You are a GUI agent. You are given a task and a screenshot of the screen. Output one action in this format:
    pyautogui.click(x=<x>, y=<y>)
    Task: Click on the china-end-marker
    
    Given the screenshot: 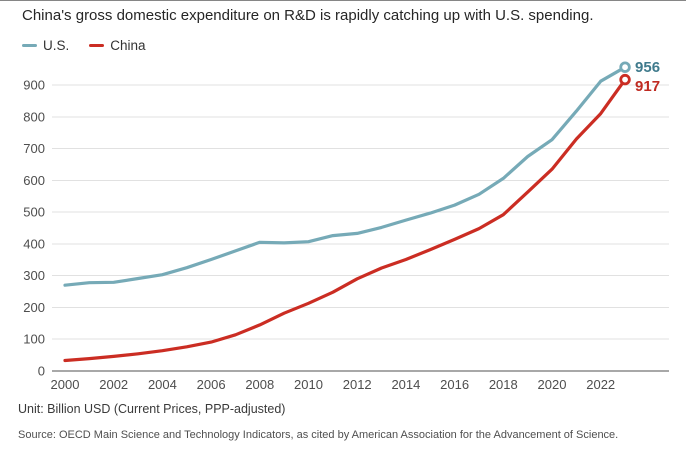 What is the action you would take?
    pyautogui.click(x=625, y=79)
    